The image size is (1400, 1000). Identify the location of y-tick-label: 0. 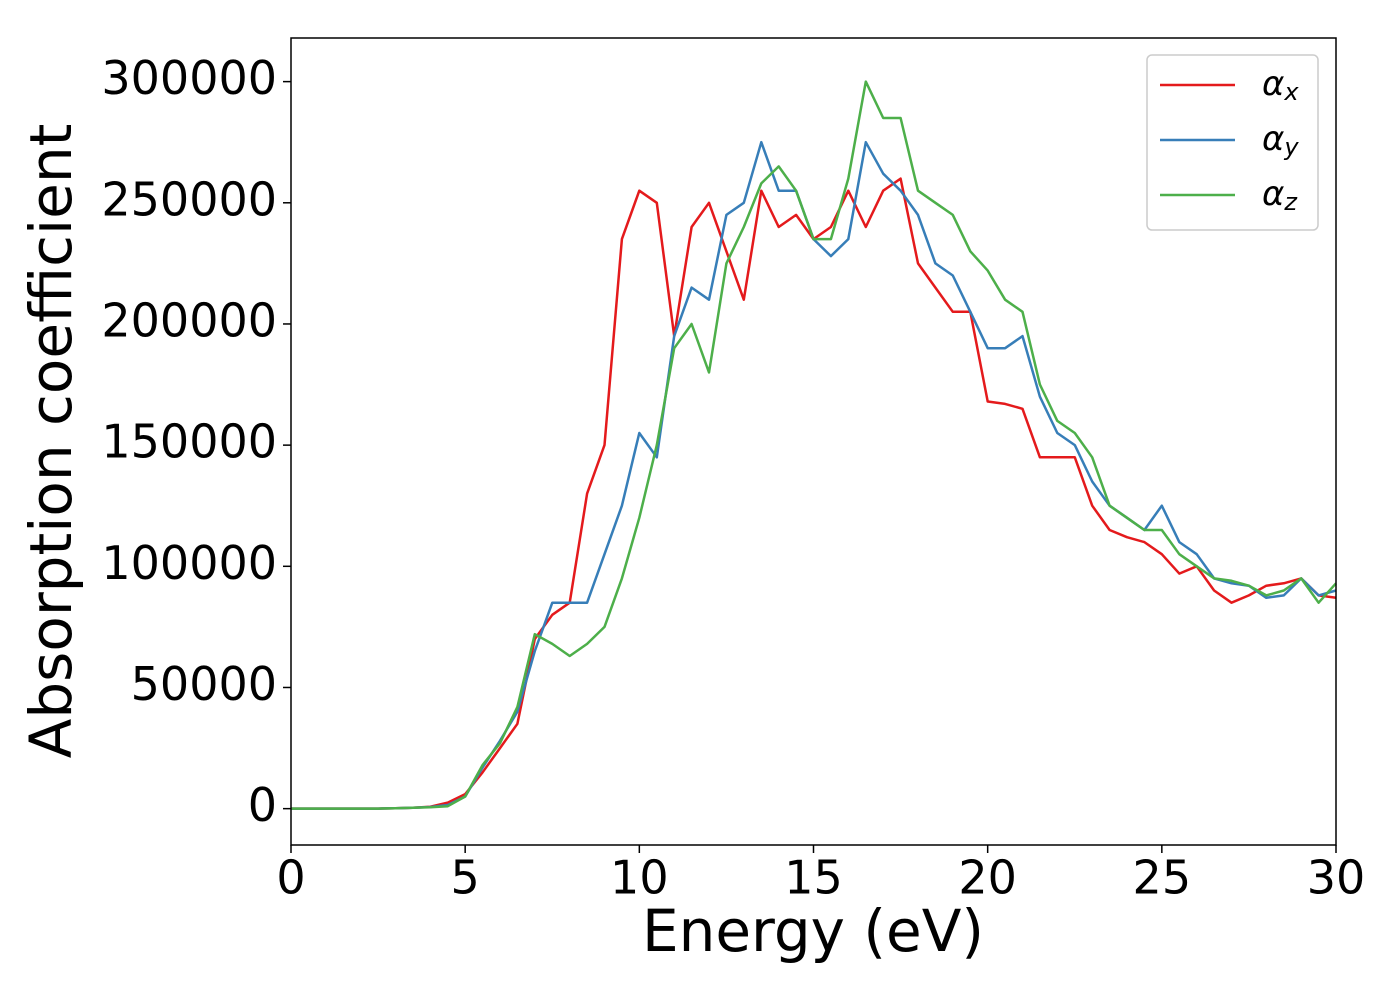
(262, 805).